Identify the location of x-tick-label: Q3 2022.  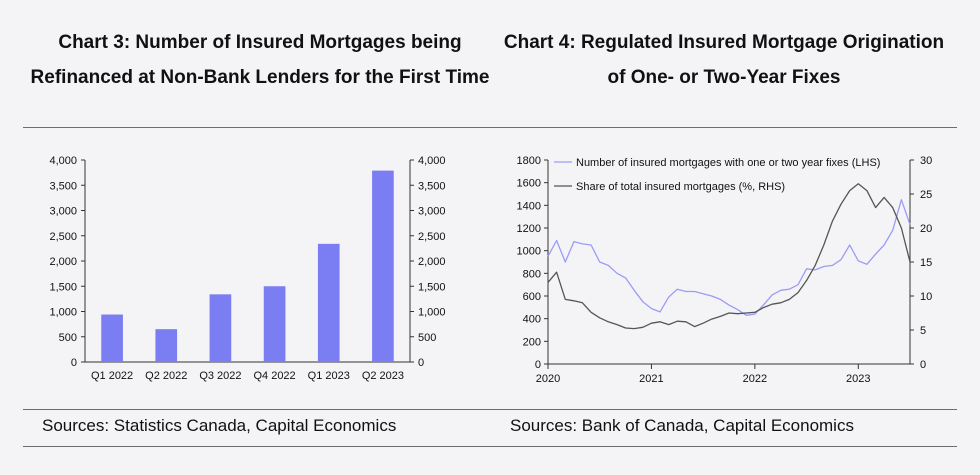
(220, 376).